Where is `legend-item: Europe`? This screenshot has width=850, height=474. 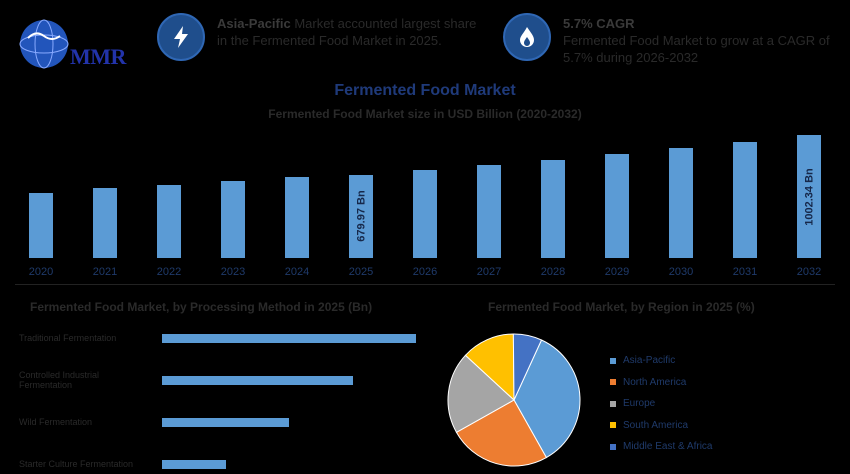 legend-item: Europe is located at coordinates (661, 404).